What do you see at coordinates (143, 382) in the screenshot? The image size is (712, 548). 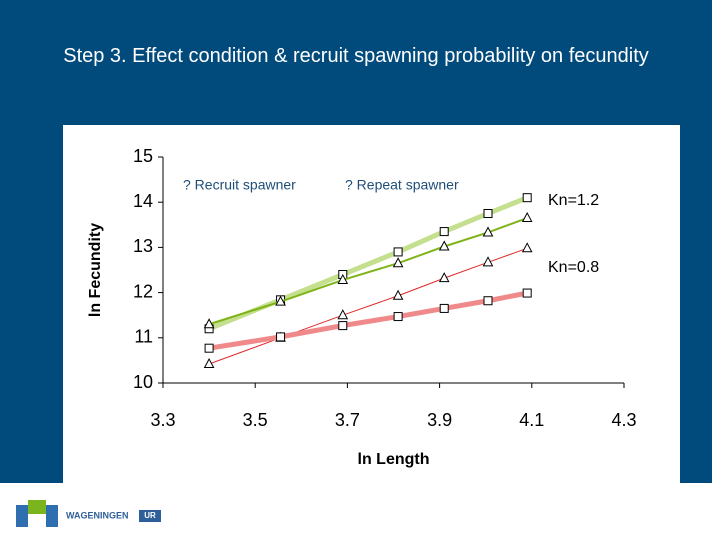 I see `y-tick-label: 10` at bounding box center [143, 382].